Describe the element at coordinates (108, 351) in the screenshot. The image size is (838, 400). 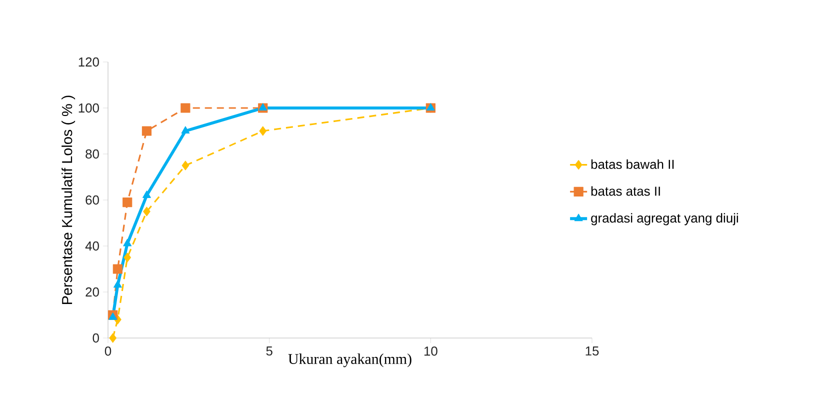
I see `x-tick-label: 0` at that location.